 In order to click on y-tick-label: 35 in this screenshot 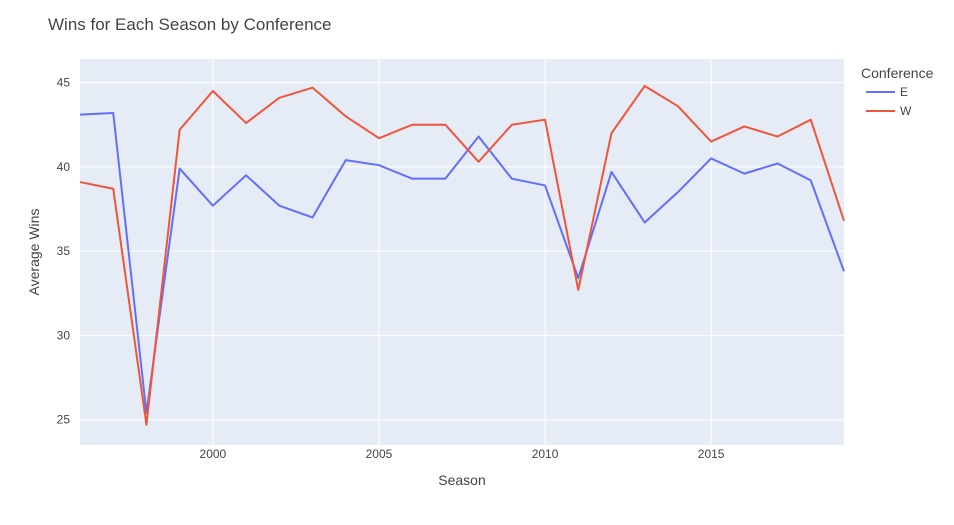, I will do `click(64, 251)`.